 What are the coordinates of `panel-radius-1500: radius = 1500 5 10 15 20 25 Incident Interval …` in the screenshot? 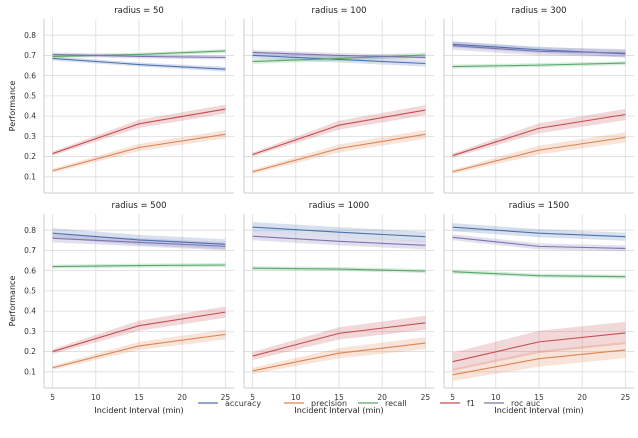 It's located at (538, 308).